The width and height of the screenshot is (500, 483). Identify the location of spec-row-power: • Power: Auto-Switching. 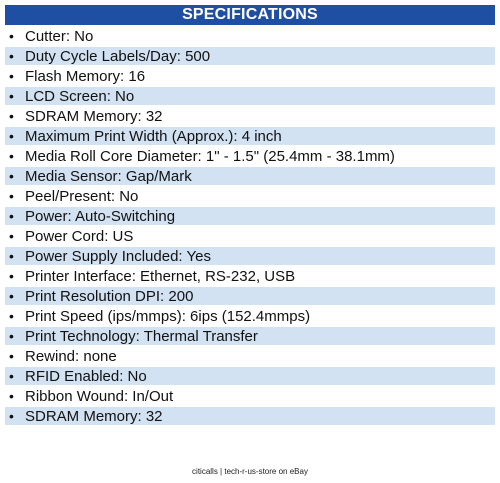
(250, 216).